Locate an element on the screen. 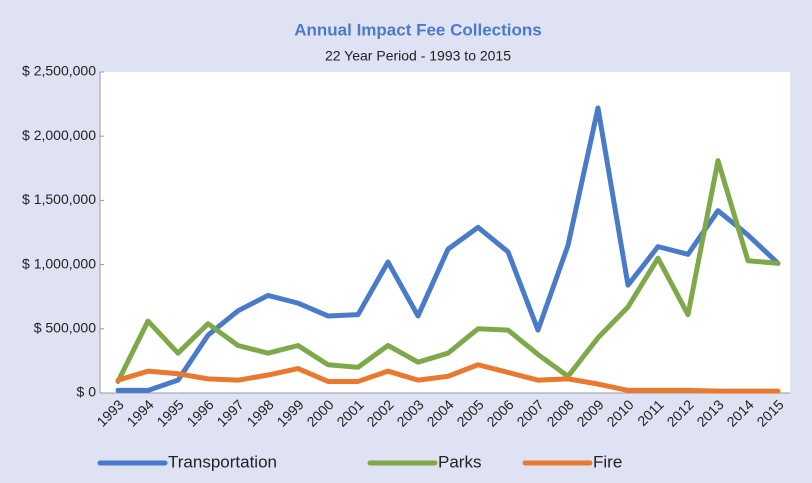  y-tick-label: $ 0 is located at coordinates (87, 392).